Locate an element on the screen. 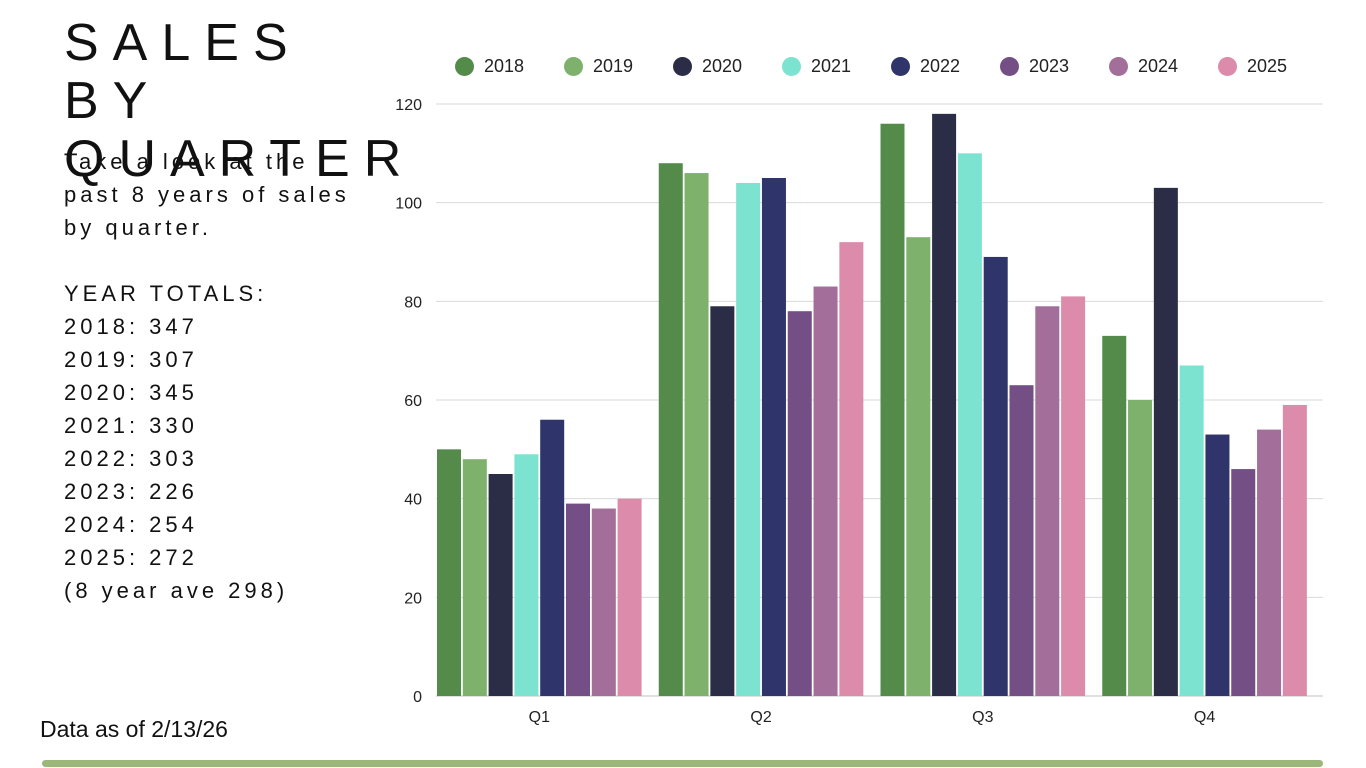 The width and height of the screenshot is (1366, 768). legend-label-2019: 2019 is located at coordinates (613, 66).